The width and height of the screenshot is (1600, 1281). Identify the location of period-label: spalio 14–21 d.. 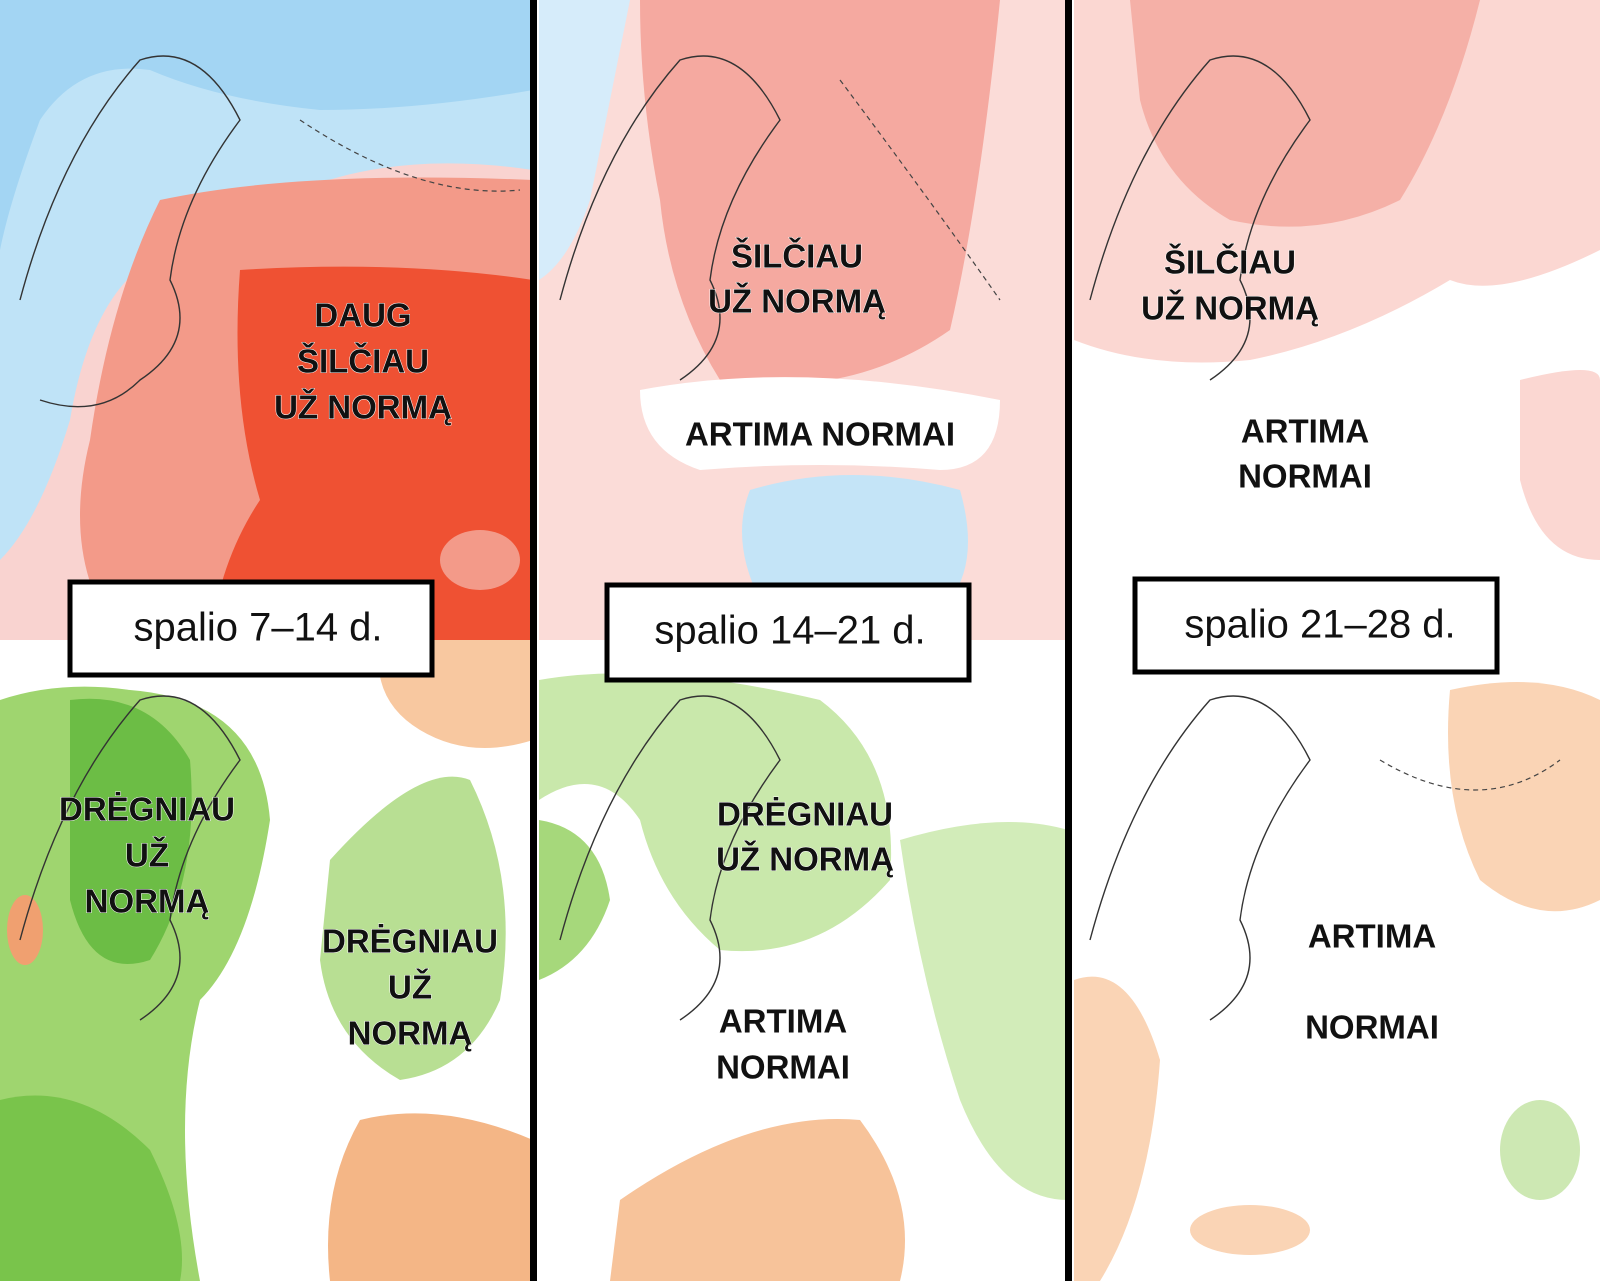
(789, 631).